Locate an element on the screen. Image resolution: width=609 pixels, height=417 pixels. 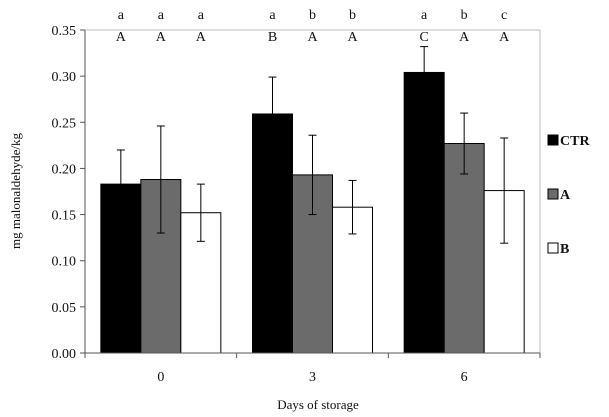
y-axis: 0.00 0.05 0.10 0.15 0.20 0.25 0.30 0.35 is located at coordinates (69, 193).